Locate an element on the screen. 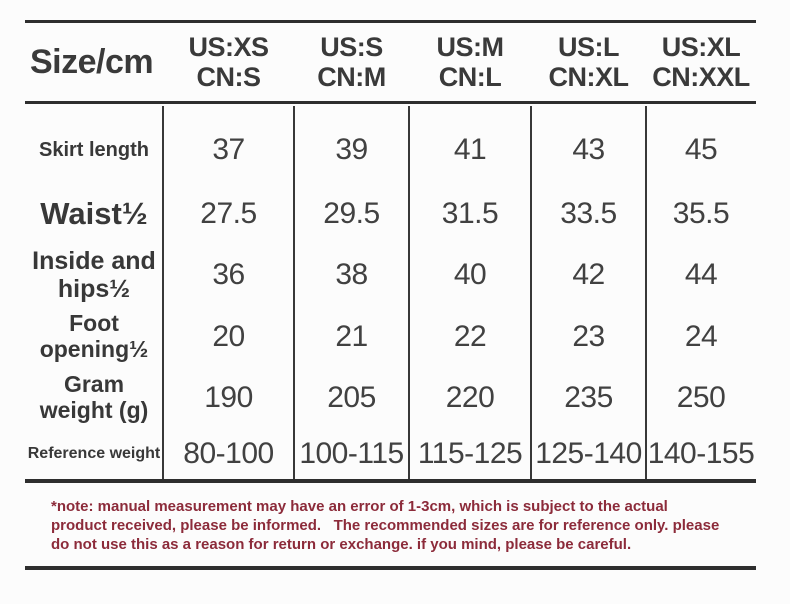  table-cell: 22 is located at coordinates (470, 337).